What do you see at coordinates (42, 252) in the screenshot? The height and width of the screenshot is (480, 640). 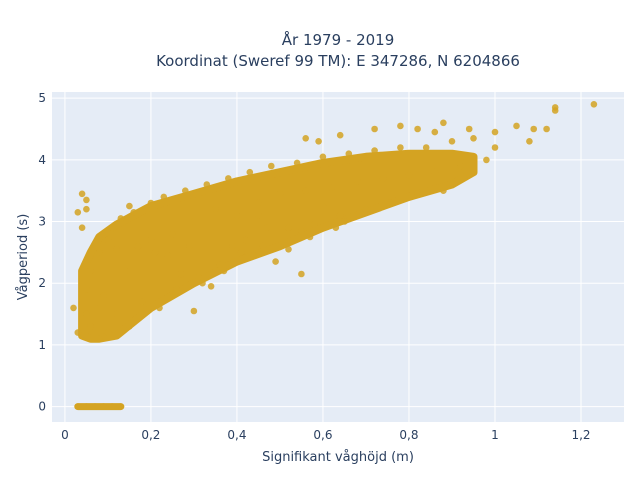 I see `y-tick-labels: 0 1 2 3 4 5` at bounding box center [42, 252].